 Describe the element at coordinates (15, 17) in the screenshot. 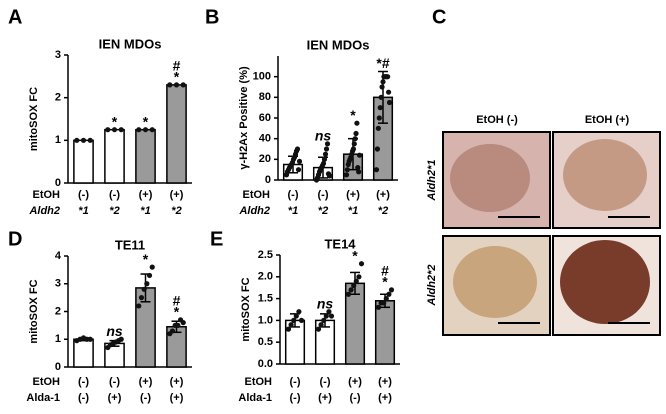

I see `panel-letter: A` at that location.